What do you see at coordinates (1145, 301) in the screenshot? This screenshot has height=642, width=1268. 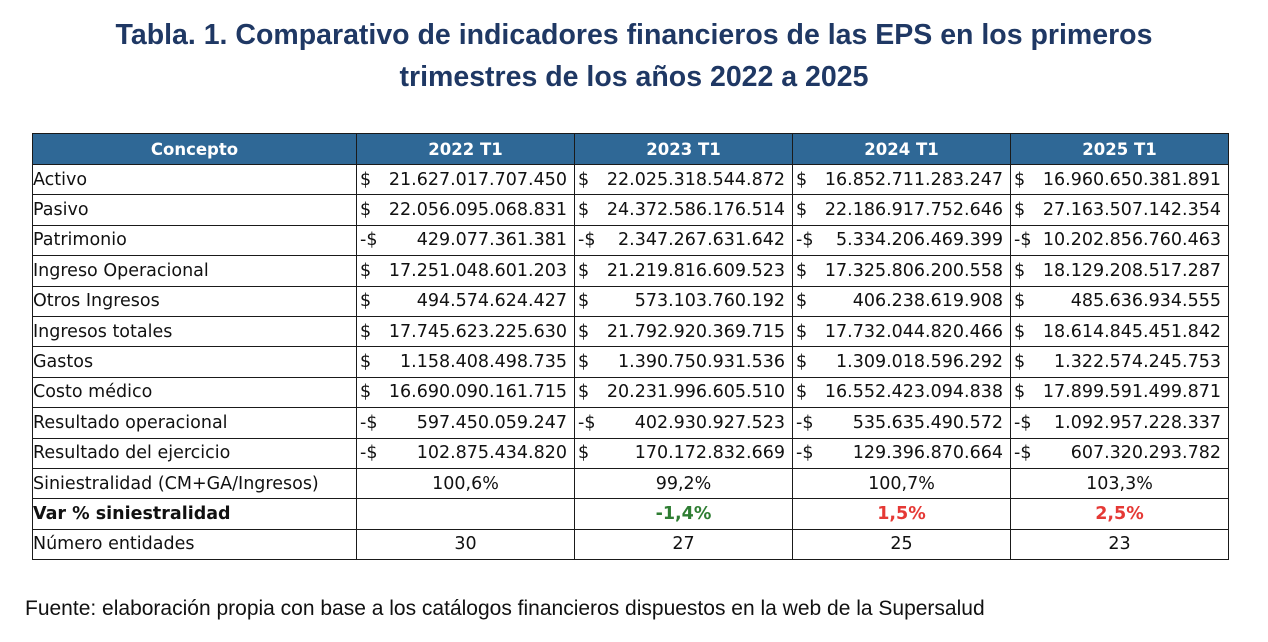 I see `amount: 485.636.934.555` at bounding box center [1145, 301].